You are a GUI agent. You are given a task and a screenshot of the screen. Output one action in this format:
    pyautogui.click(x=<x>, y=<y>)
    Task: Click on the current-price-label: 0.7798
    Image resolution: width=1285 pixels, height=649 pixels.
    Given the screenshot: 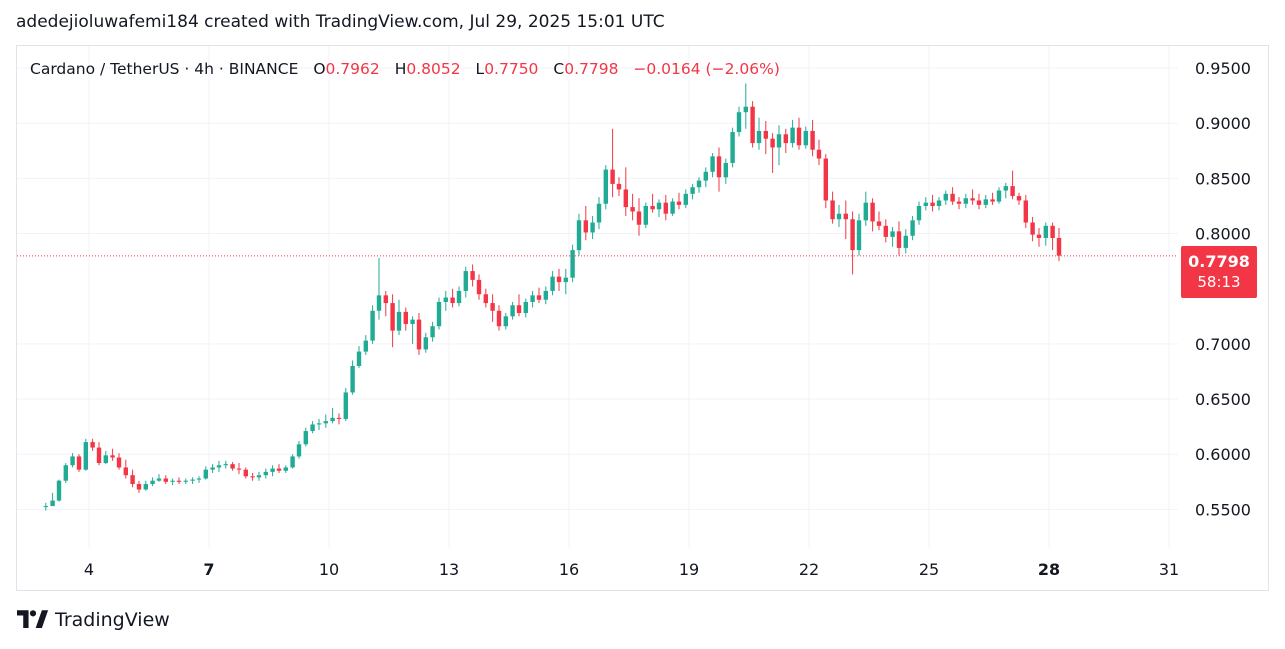 What is the action you would take?
    pyautogui.click(x=1219, y=261)
    